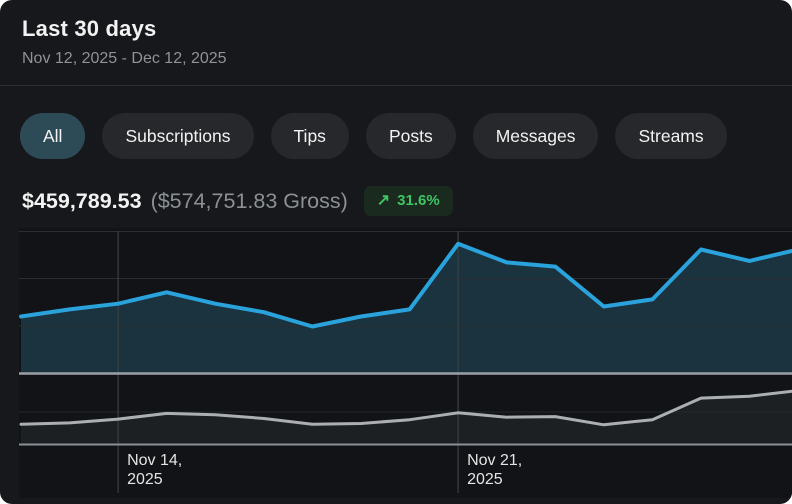  I want to click on growth-badge: ↗ 31.6%, so click(408, 201).